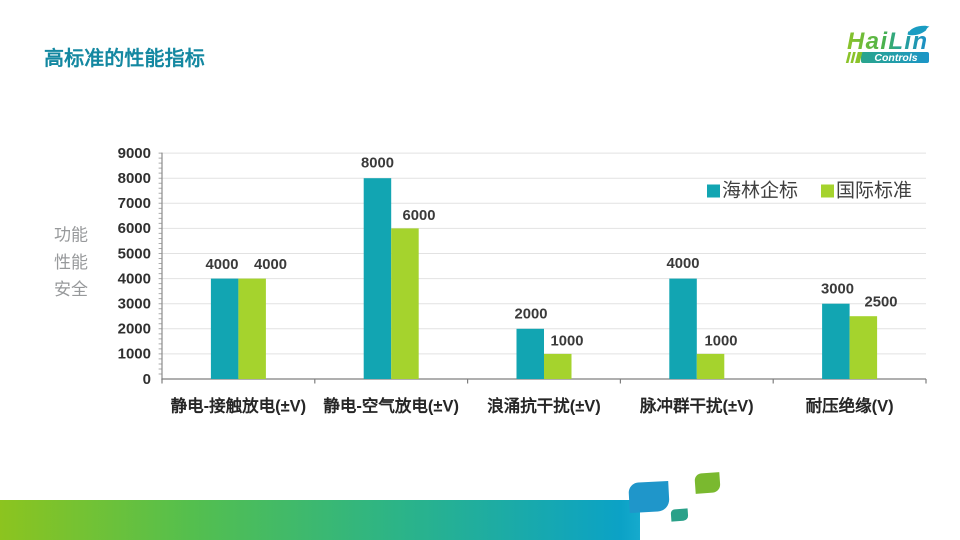  What do you see at coordinates (71, 262) in the screenshot?
I see `svg-text: 性能` at bounding box center [71, 262].